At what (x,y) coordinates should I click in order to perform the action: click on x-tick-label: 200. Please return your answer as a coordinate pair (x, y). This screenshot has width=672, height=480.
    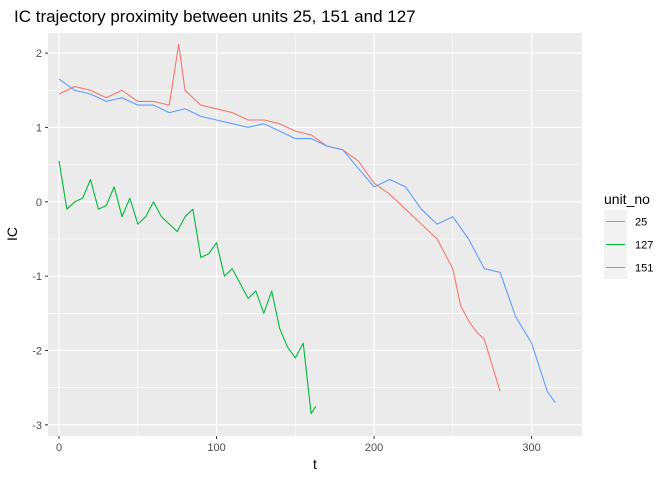
    Looking at the image, I should click on (374, 448).